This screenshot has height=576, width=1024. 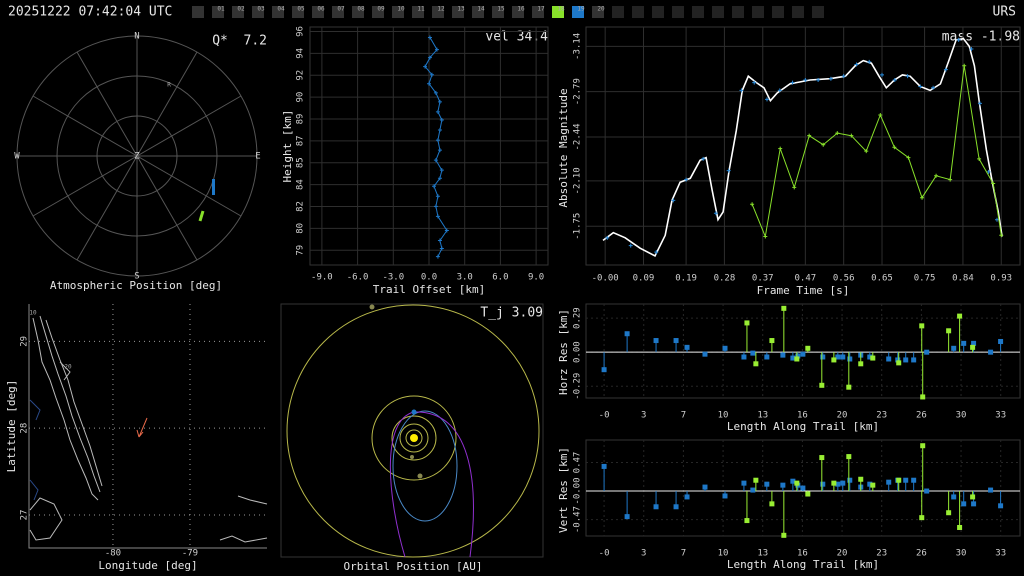 I want to click on x-tick-label: 0.0, so click(x=429, y=278).